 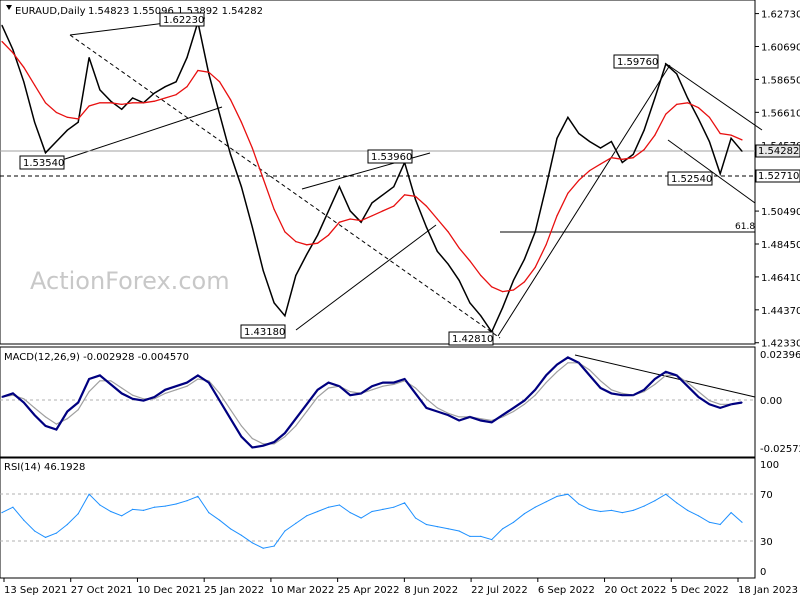 I want to click on price-label-low-1: 1.53540, so click(x=42, y=162).